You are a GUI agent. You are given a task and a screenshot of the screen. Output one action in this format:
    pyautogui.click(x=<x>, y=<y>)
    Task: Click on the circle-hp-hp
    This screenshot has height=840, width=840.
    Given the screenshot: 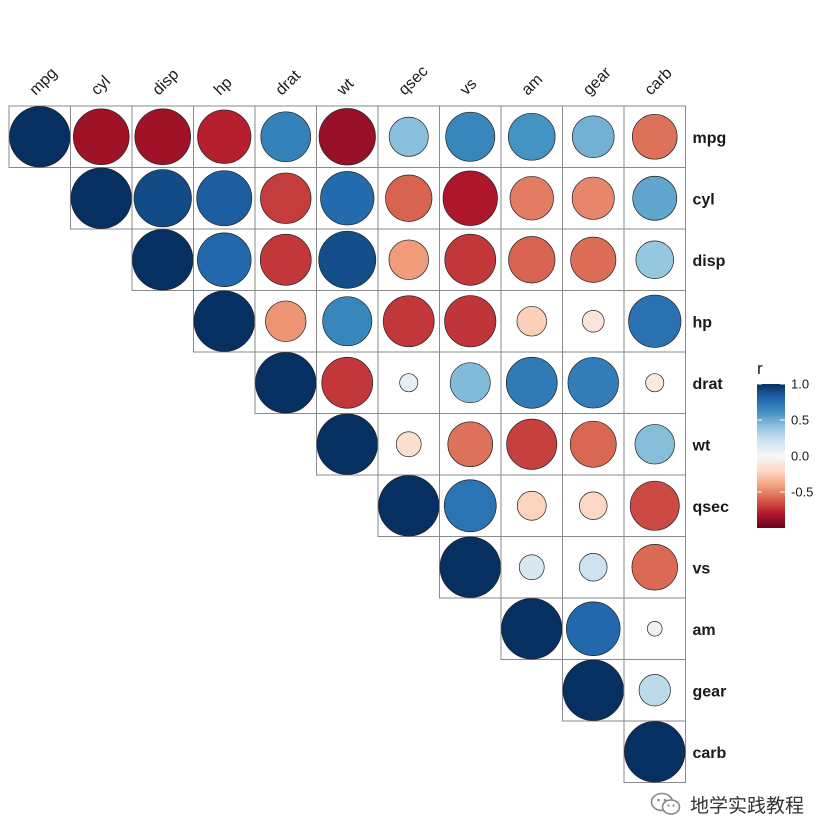 What is the action you would take?
    pyautogui.click(x=224, y=321)
    